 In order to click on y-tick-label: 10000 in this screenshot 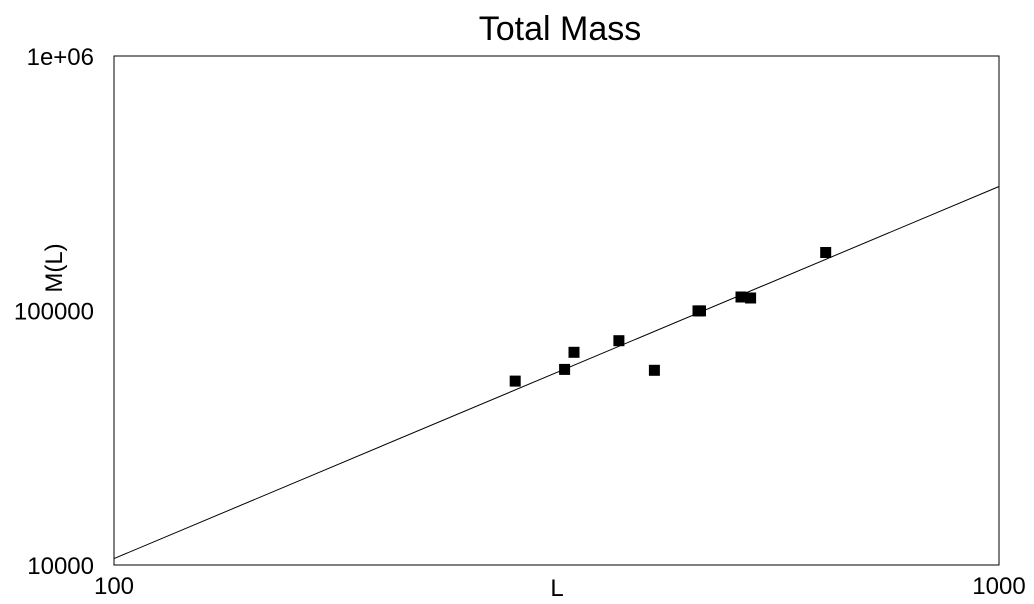, I will do `click(60, 566)`.